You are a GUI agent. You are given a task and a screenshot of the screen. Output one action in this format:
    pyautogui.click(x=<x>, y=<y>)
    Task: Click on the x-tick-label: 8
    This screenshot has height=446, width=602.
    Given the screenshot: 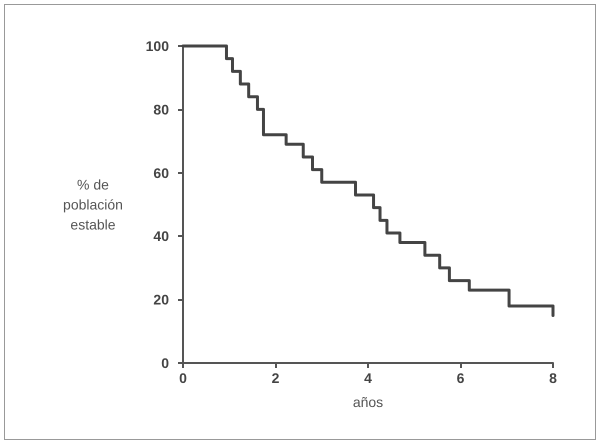 What is the action you would take?
    pyautogui.click(x=553, y=378)
    